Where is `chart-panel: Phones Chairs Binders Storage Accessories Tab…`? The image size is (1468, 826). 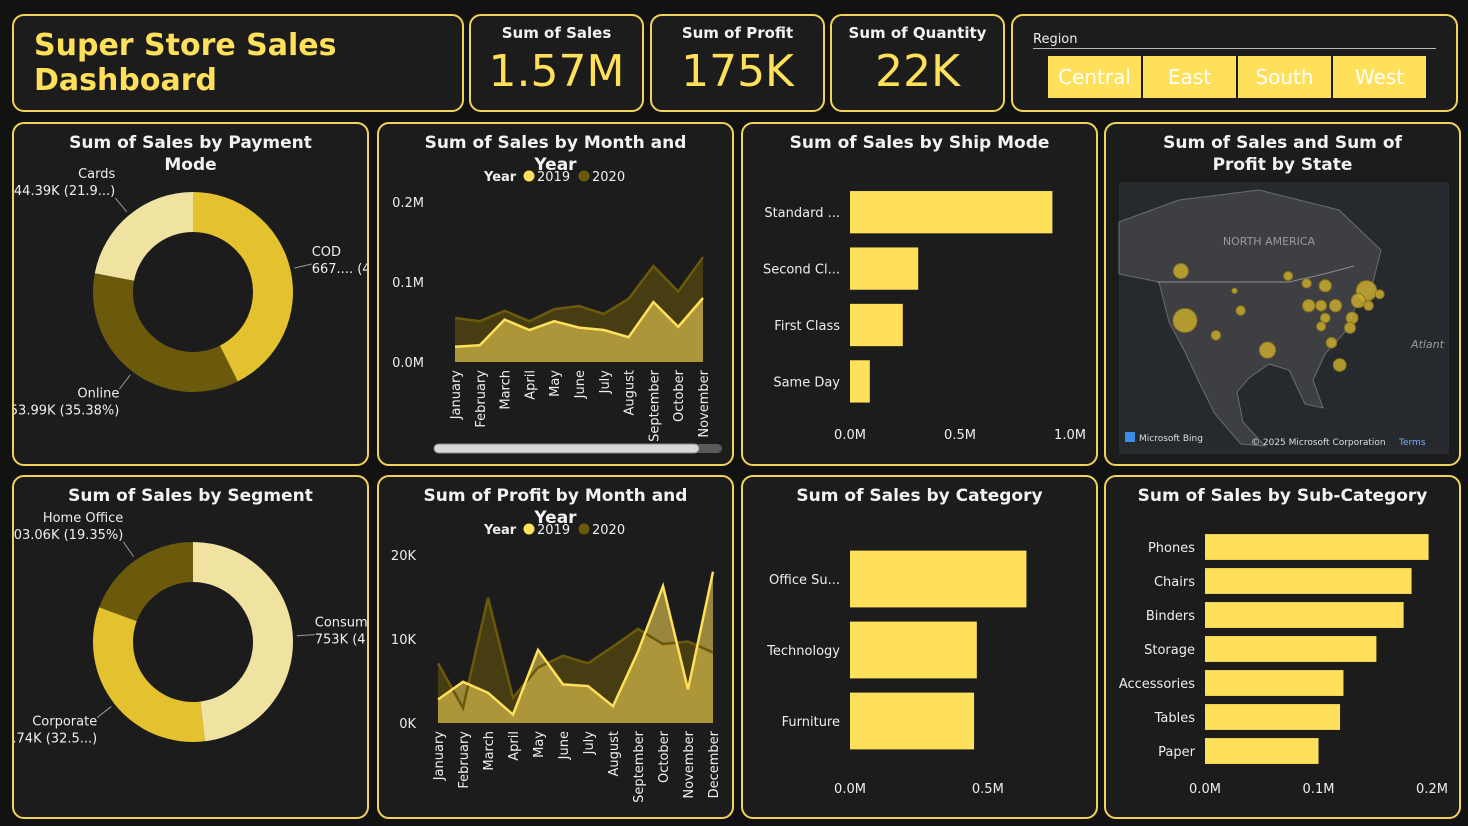 chart-panel: Phones Chairs Binders Storage Accessories Tab… is located at coordinates (1282, 647).